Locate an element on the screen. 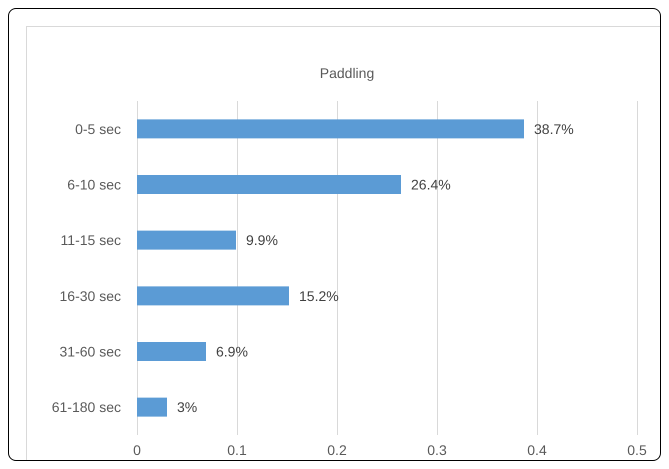 The height and width of the screenshot is (469, 669). data-label: 26.4% is located at coordinates (431, 184).